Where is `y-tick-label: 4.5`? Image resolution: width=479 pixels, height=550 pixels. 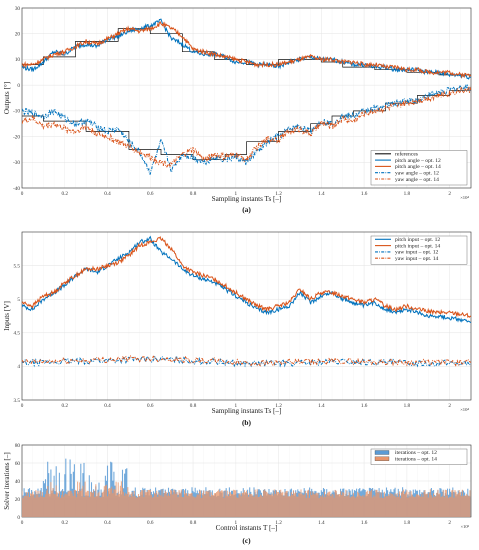
y-tick-label: 4.5 is located at coordinates (17, 334).